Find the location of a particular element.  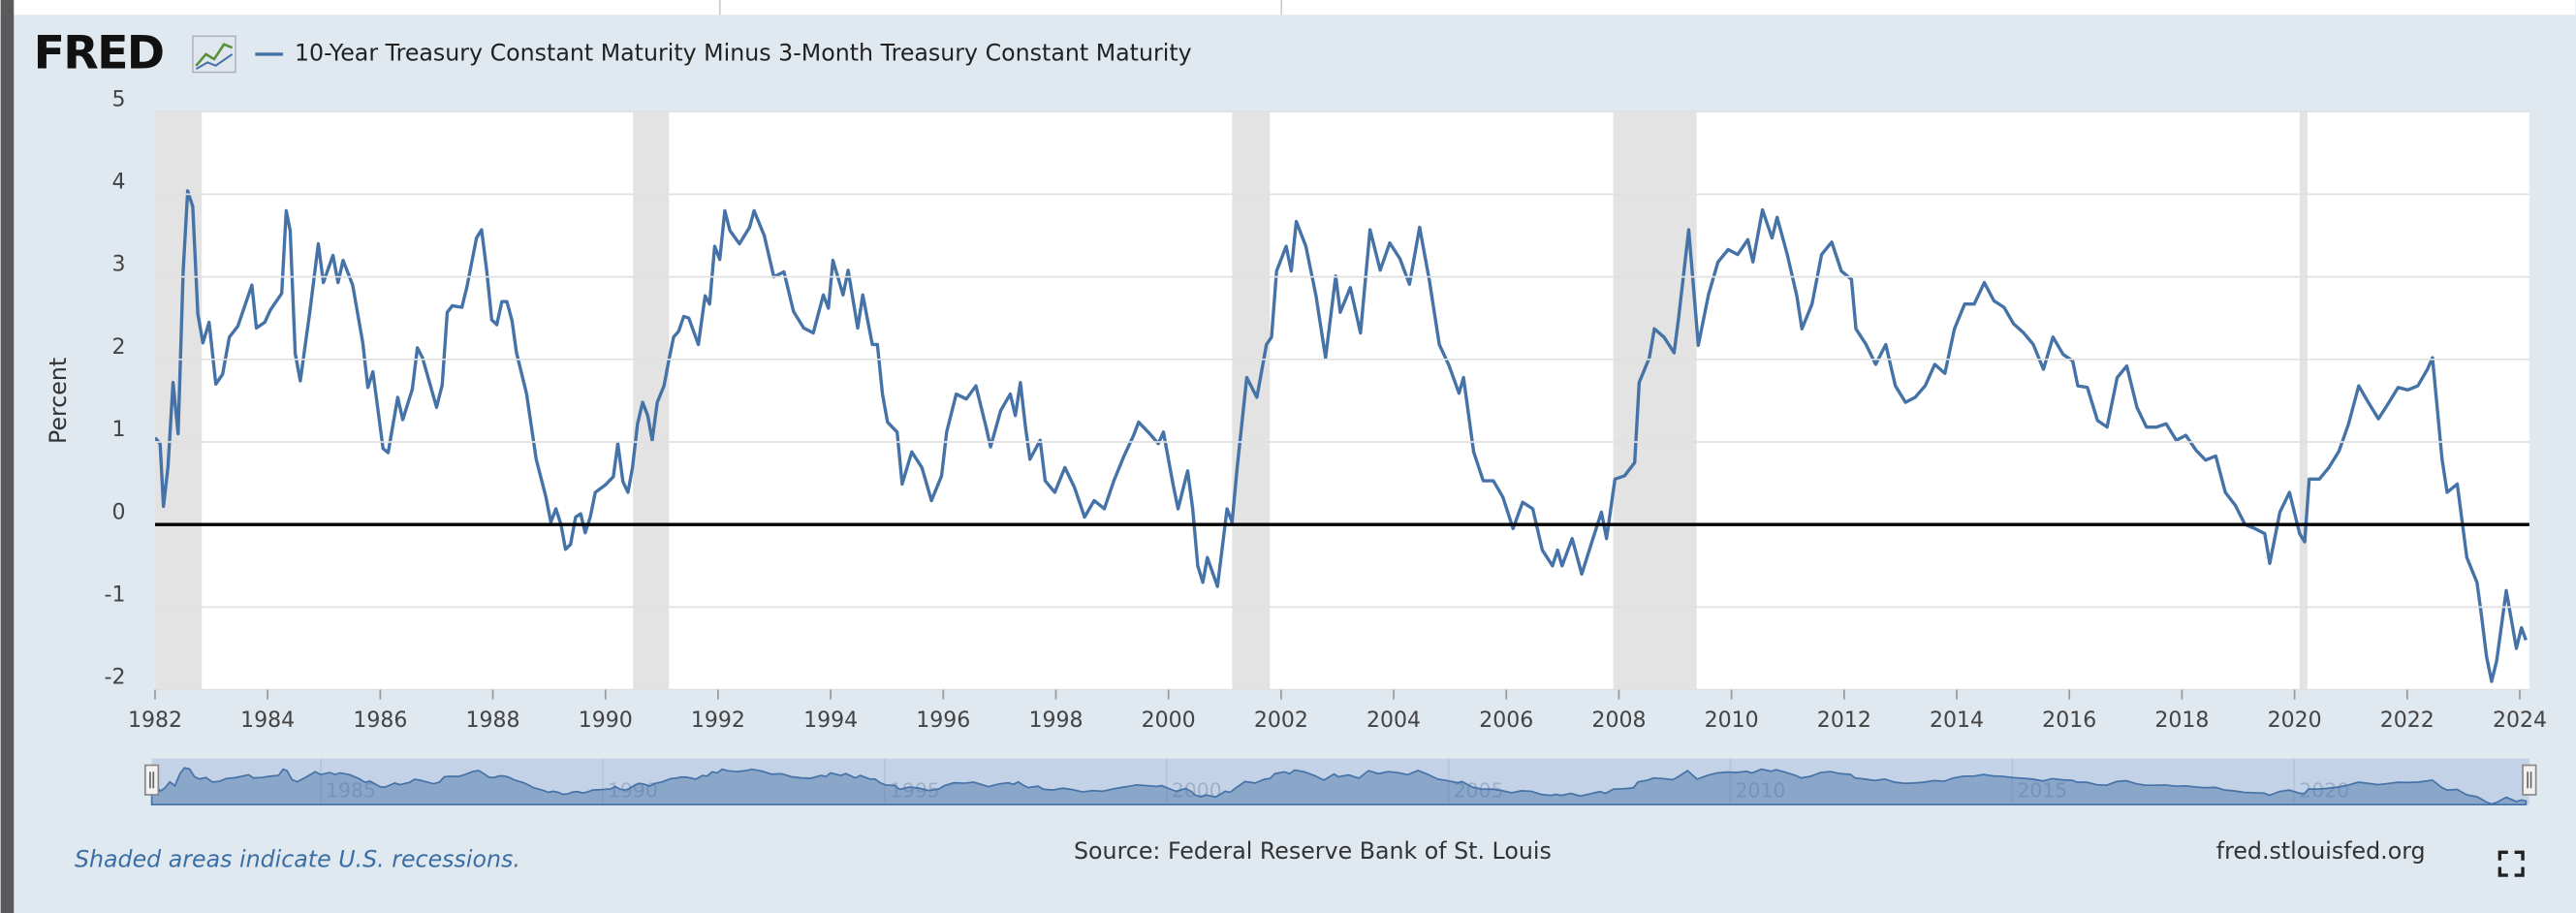

navigator-tick-label: 2010 is located at coordinates (1761, 791).